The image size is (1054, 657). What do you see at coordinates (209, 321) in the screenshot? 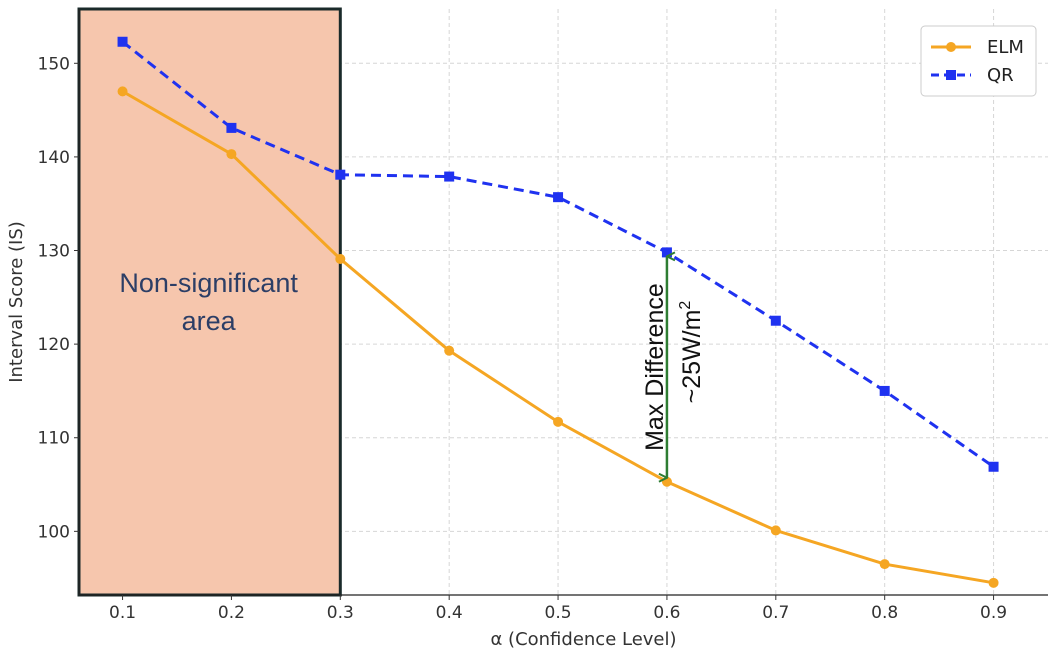
I see `region-label-line-2: area` at bounding box center [209, 321].